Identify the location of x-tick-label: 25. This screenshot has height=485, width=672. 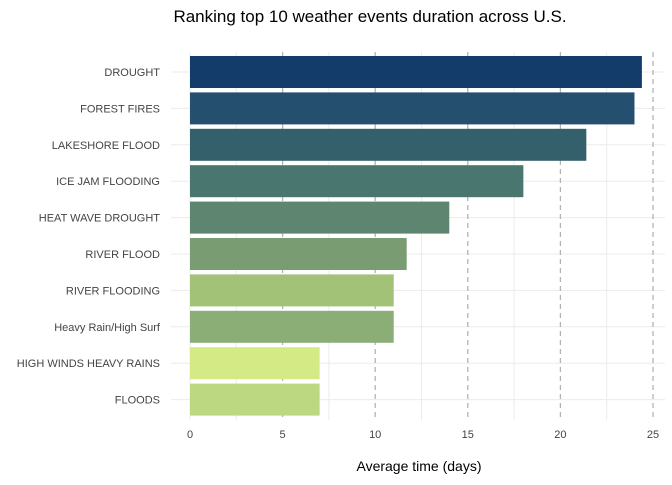
(653, 435).